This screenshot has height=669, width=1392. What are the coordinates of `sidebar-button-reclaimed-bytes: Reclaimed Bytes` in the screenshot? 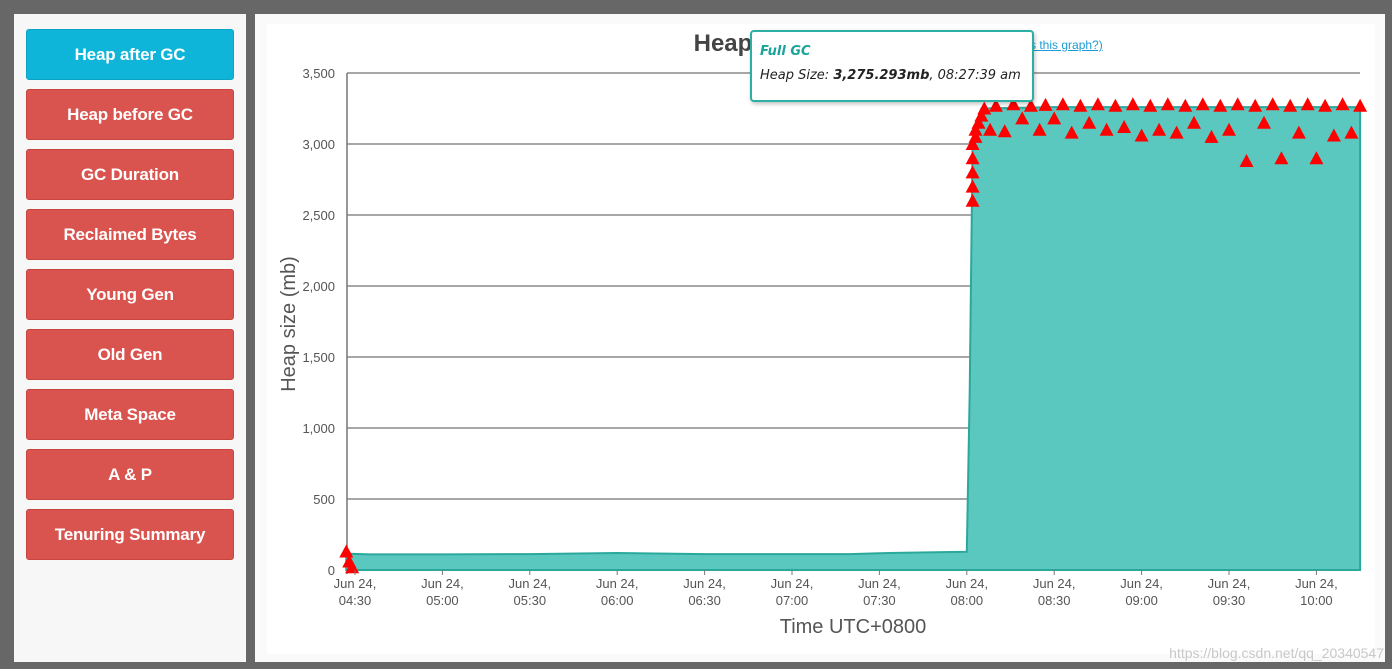 It's located at (130, 234).